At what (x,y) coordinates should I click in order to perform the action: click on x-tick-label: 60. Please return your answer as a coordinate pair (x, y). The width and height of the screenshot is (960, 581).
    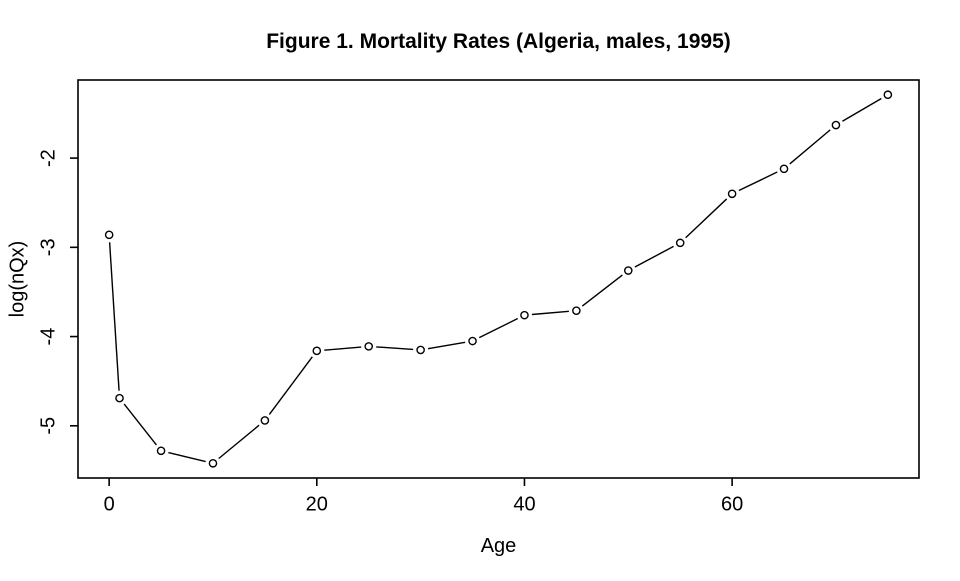
    Looking at the image, I should click on (732, 505).